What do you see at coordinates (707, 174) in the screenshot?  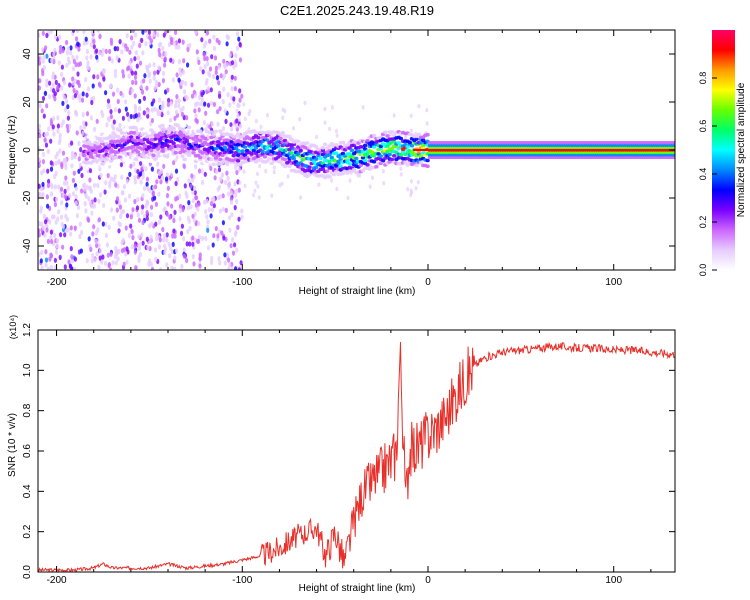 I see `colorbar-ticks: 0.0 0.2 0.4 0.6 0.8` at bounding box center [707, 174].